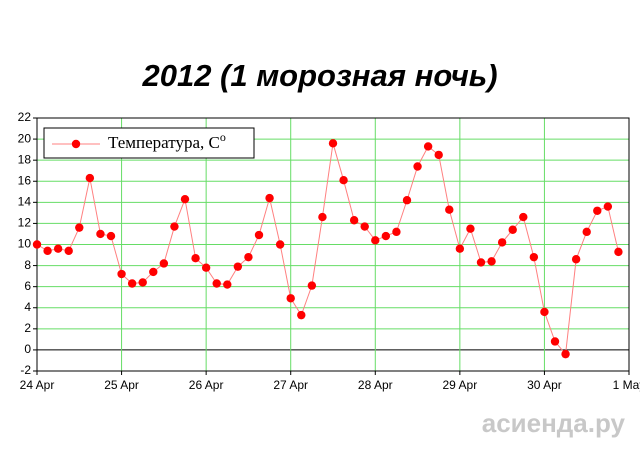 This screenshot has height=450, width=640. What do you see at coordinates (27, 307) in the screenshot?
I see `y-tick-label: 4` at bounding box center [27, 307].